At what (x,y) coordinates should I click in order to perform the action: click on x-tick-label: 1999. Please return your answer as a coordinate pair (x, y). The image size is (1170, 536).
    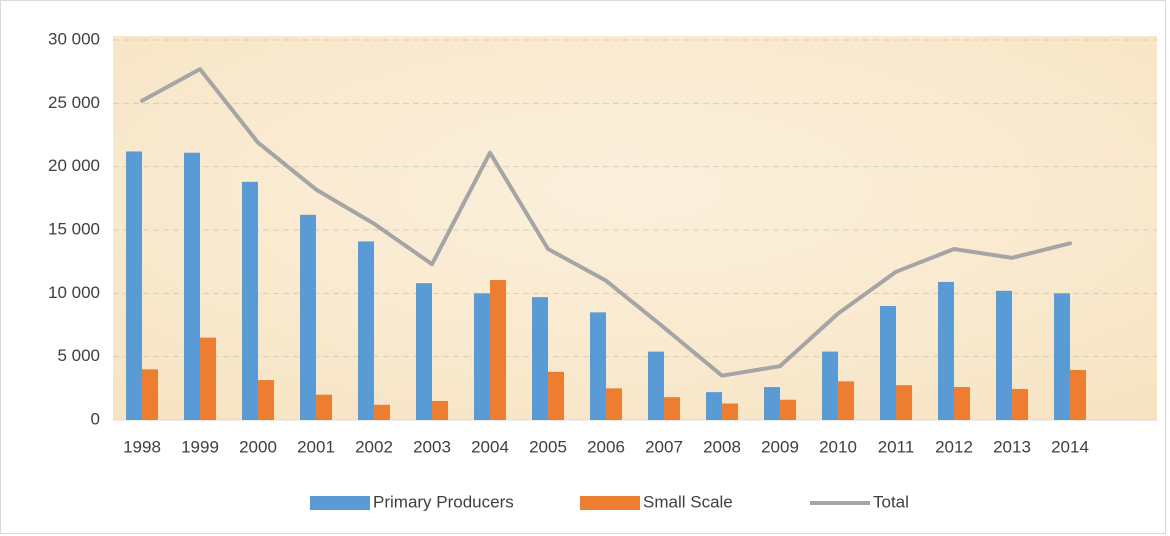
    Looking at the image, I should click on (200, 446).